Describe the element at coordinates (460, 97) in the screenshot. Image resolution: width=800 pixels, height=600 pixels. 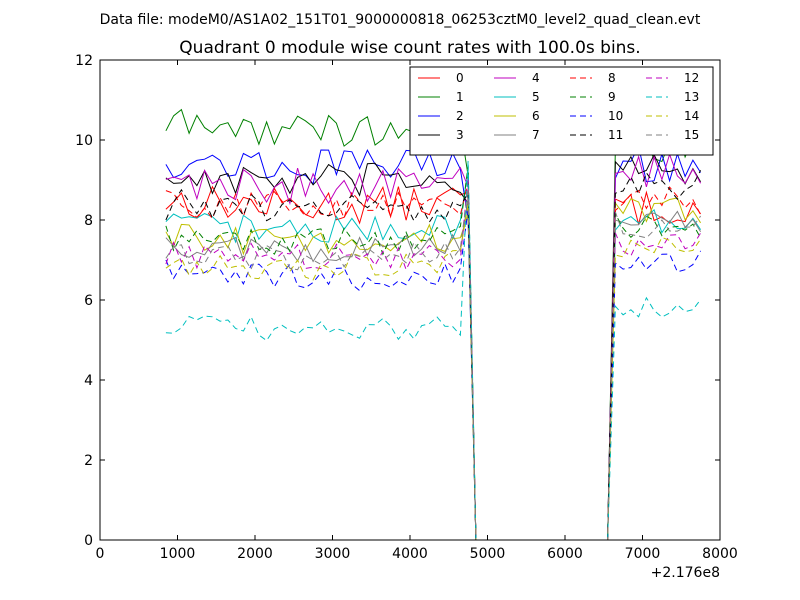
I see `legend-label-1: 1` at that location.